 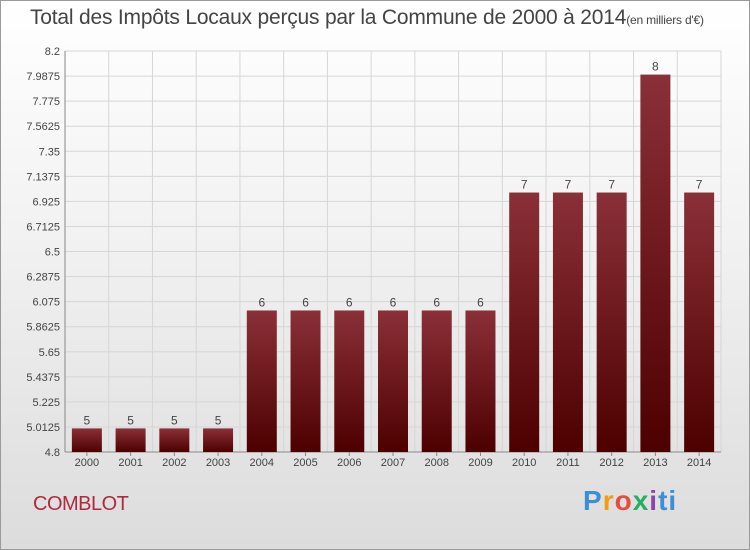 What do you see at coordinates (623, 500) in the screenshot?
I see `logo-letter: o` at bounding box center [623, 500].